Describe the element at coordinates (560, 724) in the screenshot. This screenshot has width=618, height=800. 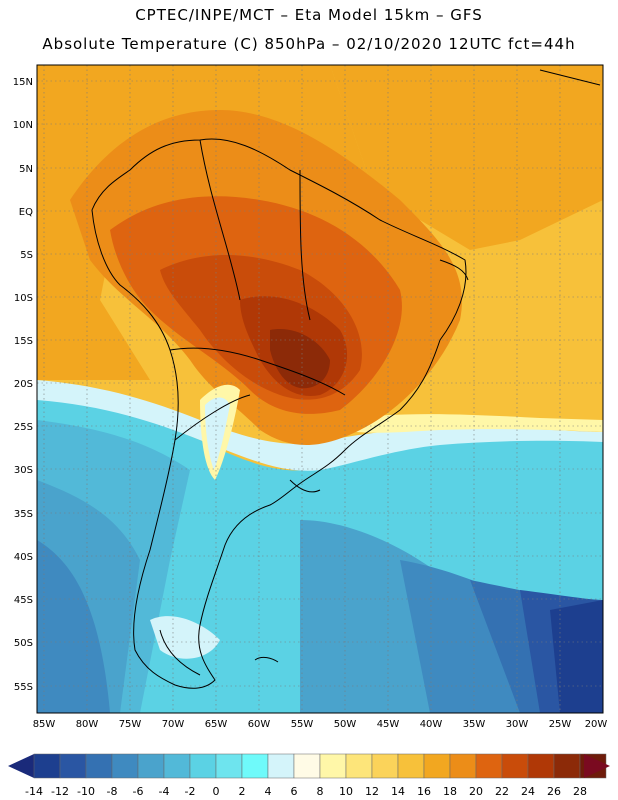
I see `lon-label: 25W` at that location.